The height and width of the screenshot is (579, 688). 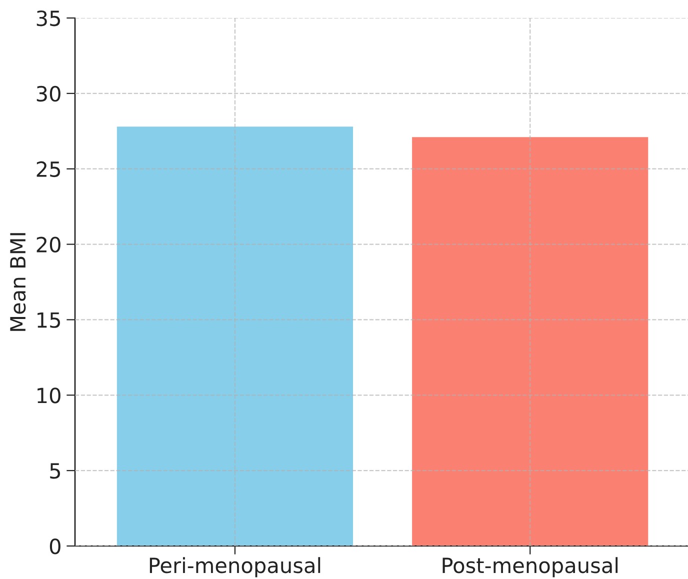 I want to click on y-tick-label: 25, so click(x=48, y=169).